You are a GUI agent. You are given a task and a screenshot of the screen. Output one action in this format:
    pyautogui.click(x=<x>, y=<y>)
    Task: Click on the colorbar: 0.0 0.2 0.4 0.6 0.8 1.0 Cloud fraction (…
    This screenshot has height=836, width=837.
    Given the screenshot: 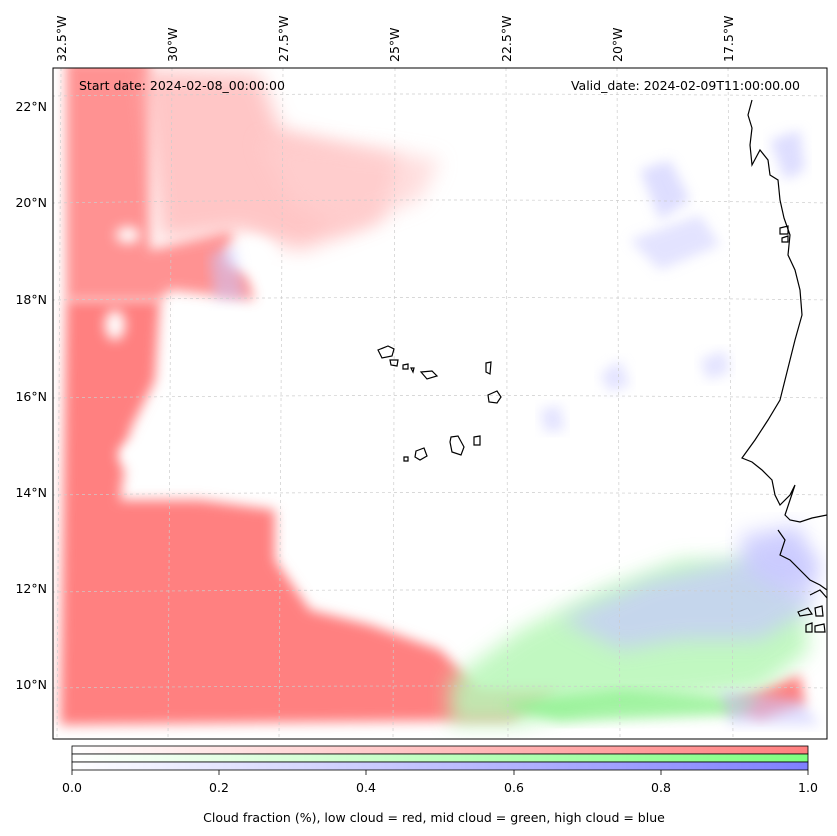 What is the action you would take?
    pyautogui.click(x=440, y=785)
    